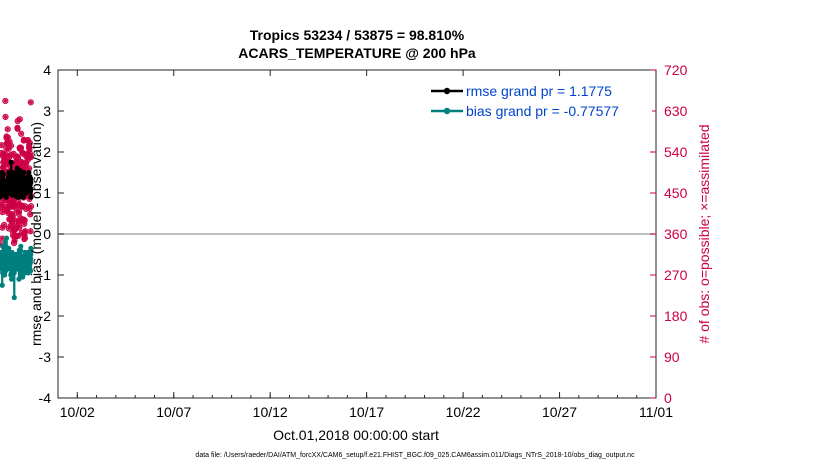 The width and height of the screenshot is (830, 470). I want to click on right-tick-label: 270, so click(676, 275).